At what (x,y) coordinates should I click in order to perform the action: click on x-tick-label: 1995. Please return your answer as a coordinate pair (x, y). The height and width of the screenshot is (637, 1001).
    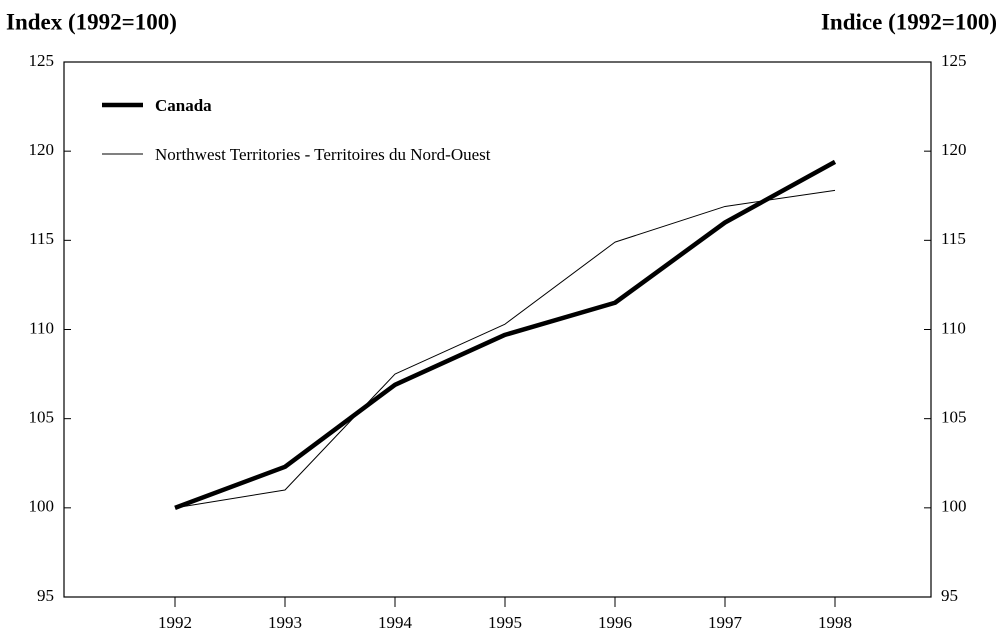
    Looking at the image, I should click on (505, 622).